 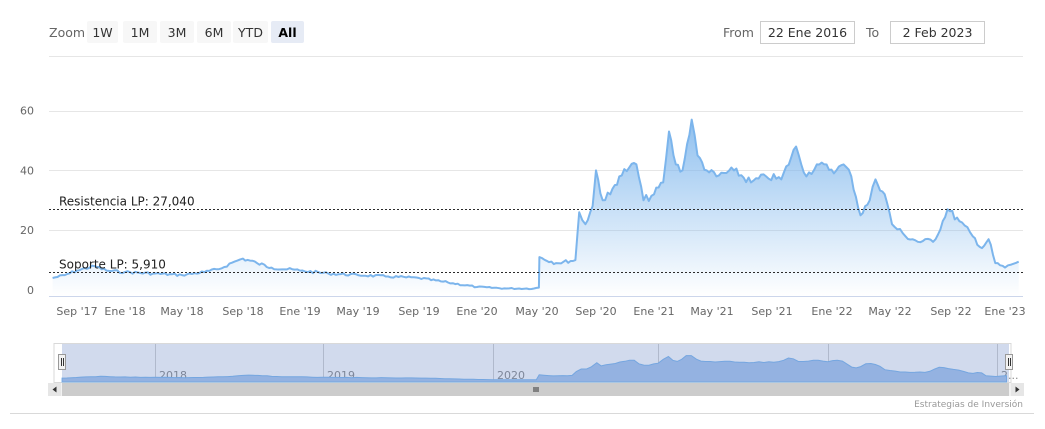 I want to click on zoom-button-3m: 3M, so click(x=177, y=32).